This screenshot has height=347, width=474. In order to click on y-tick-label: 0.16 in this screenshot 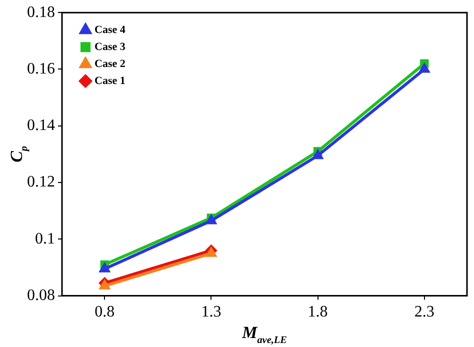, I will do `click(41, 69)`.